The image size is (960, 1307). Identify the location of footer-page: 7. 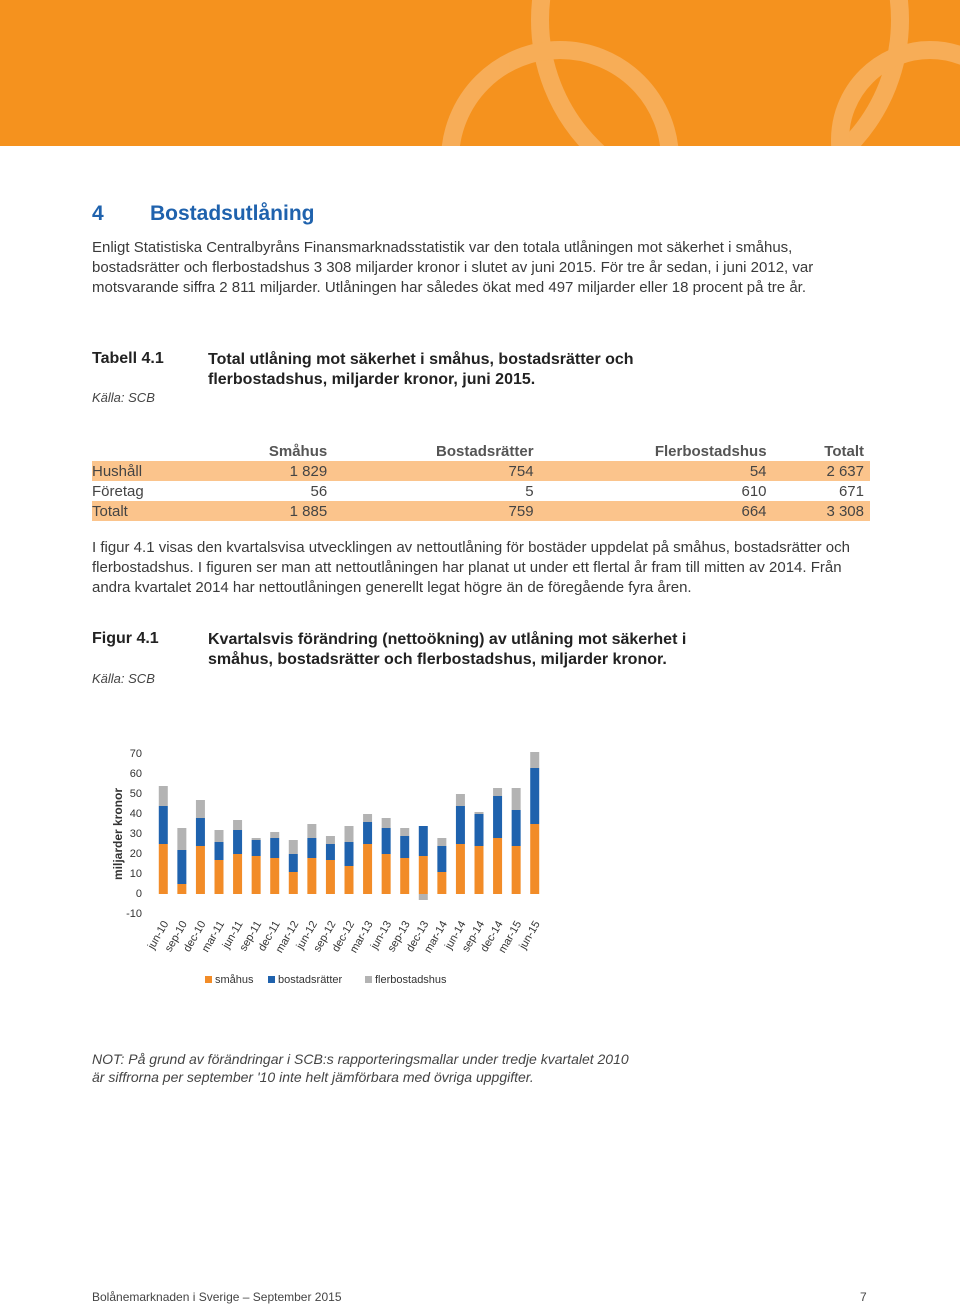
(863, 1297).